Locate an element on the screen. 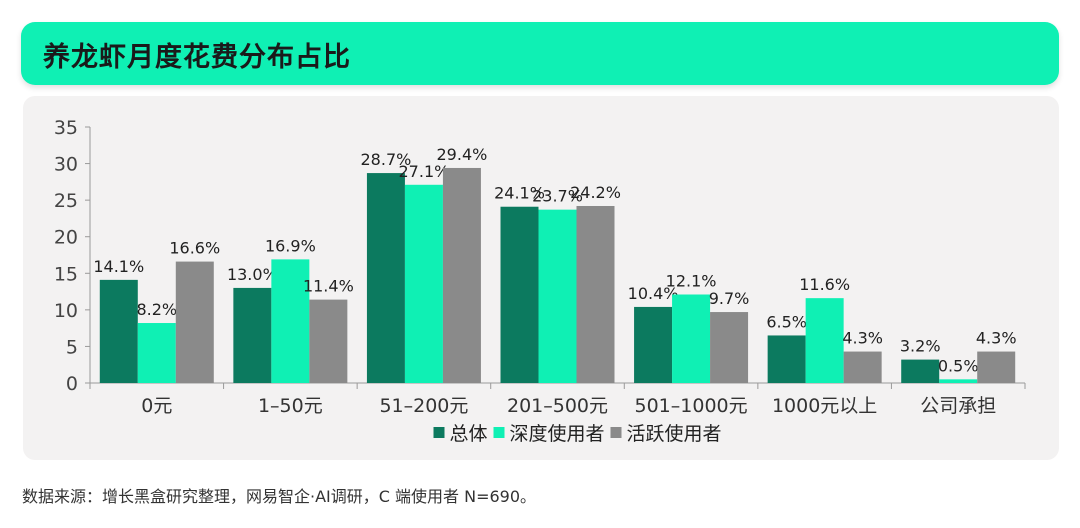 This screenshot has height=528, width=1080. y-tick-label: 25 is located at coordinates (66, 201).